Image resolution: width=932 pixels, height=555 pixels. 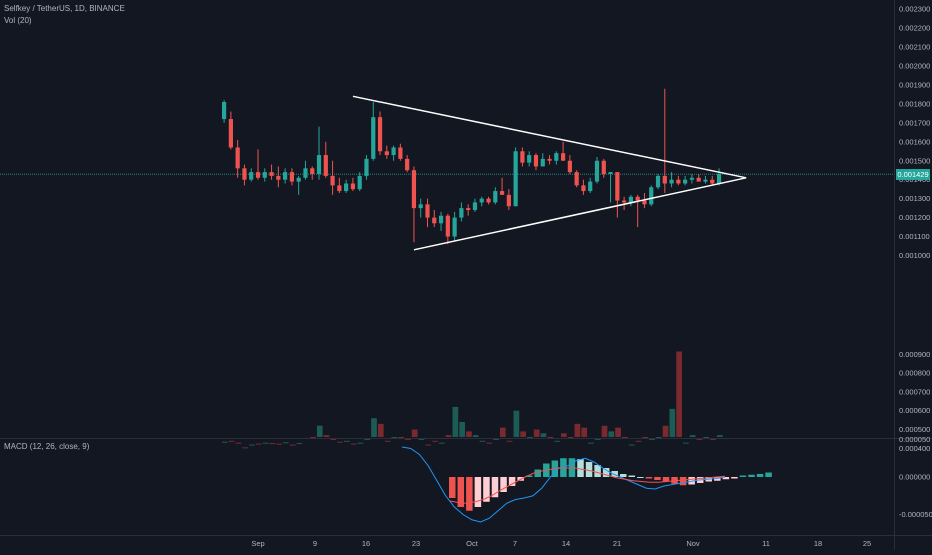 What do you see at coordinates (18, 20) in the screenshot?
I see `volume-indicator-label: Vol (20)` at bounding box center [18, 20].